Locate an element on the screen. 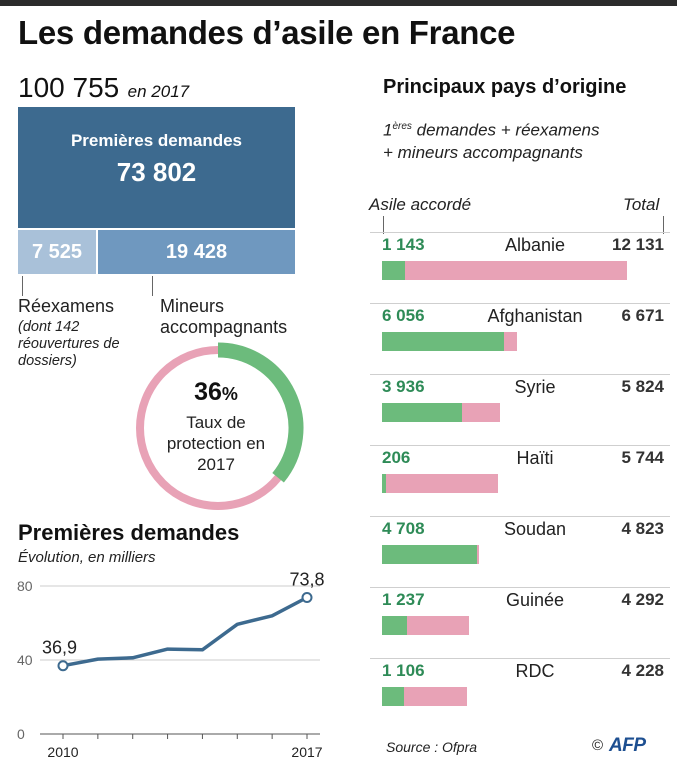 This screenshot has width=677, height=768. subtitle-sup: ères is located at coordinates (402, 126).